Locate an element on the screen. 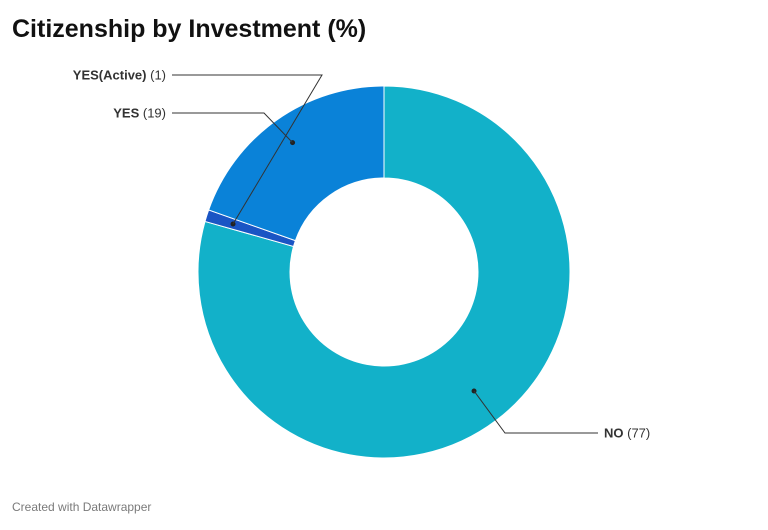 This screenshot has width=768, height=530. leader-line-no is located at coordinates (535, 412).